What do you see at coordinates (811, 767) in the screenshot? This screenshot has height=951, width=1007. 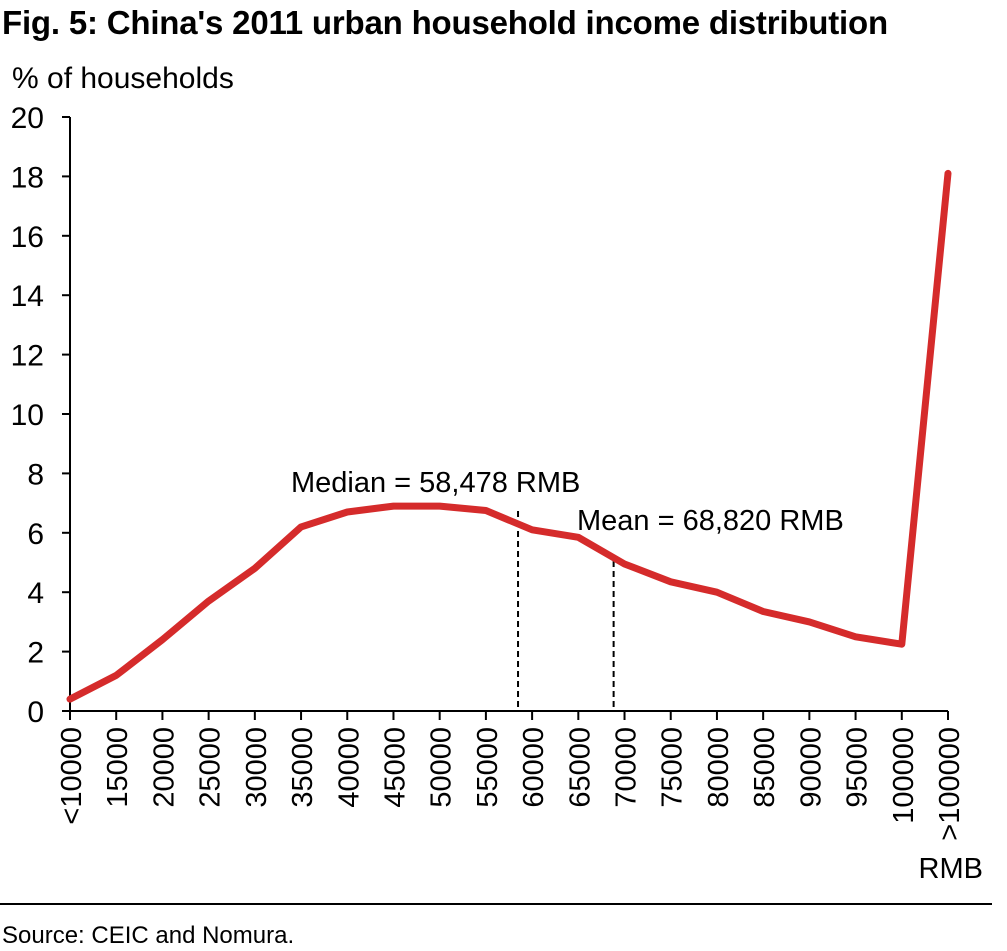 I see `x-tick-label: 90000` at bounding box center [811, 767].